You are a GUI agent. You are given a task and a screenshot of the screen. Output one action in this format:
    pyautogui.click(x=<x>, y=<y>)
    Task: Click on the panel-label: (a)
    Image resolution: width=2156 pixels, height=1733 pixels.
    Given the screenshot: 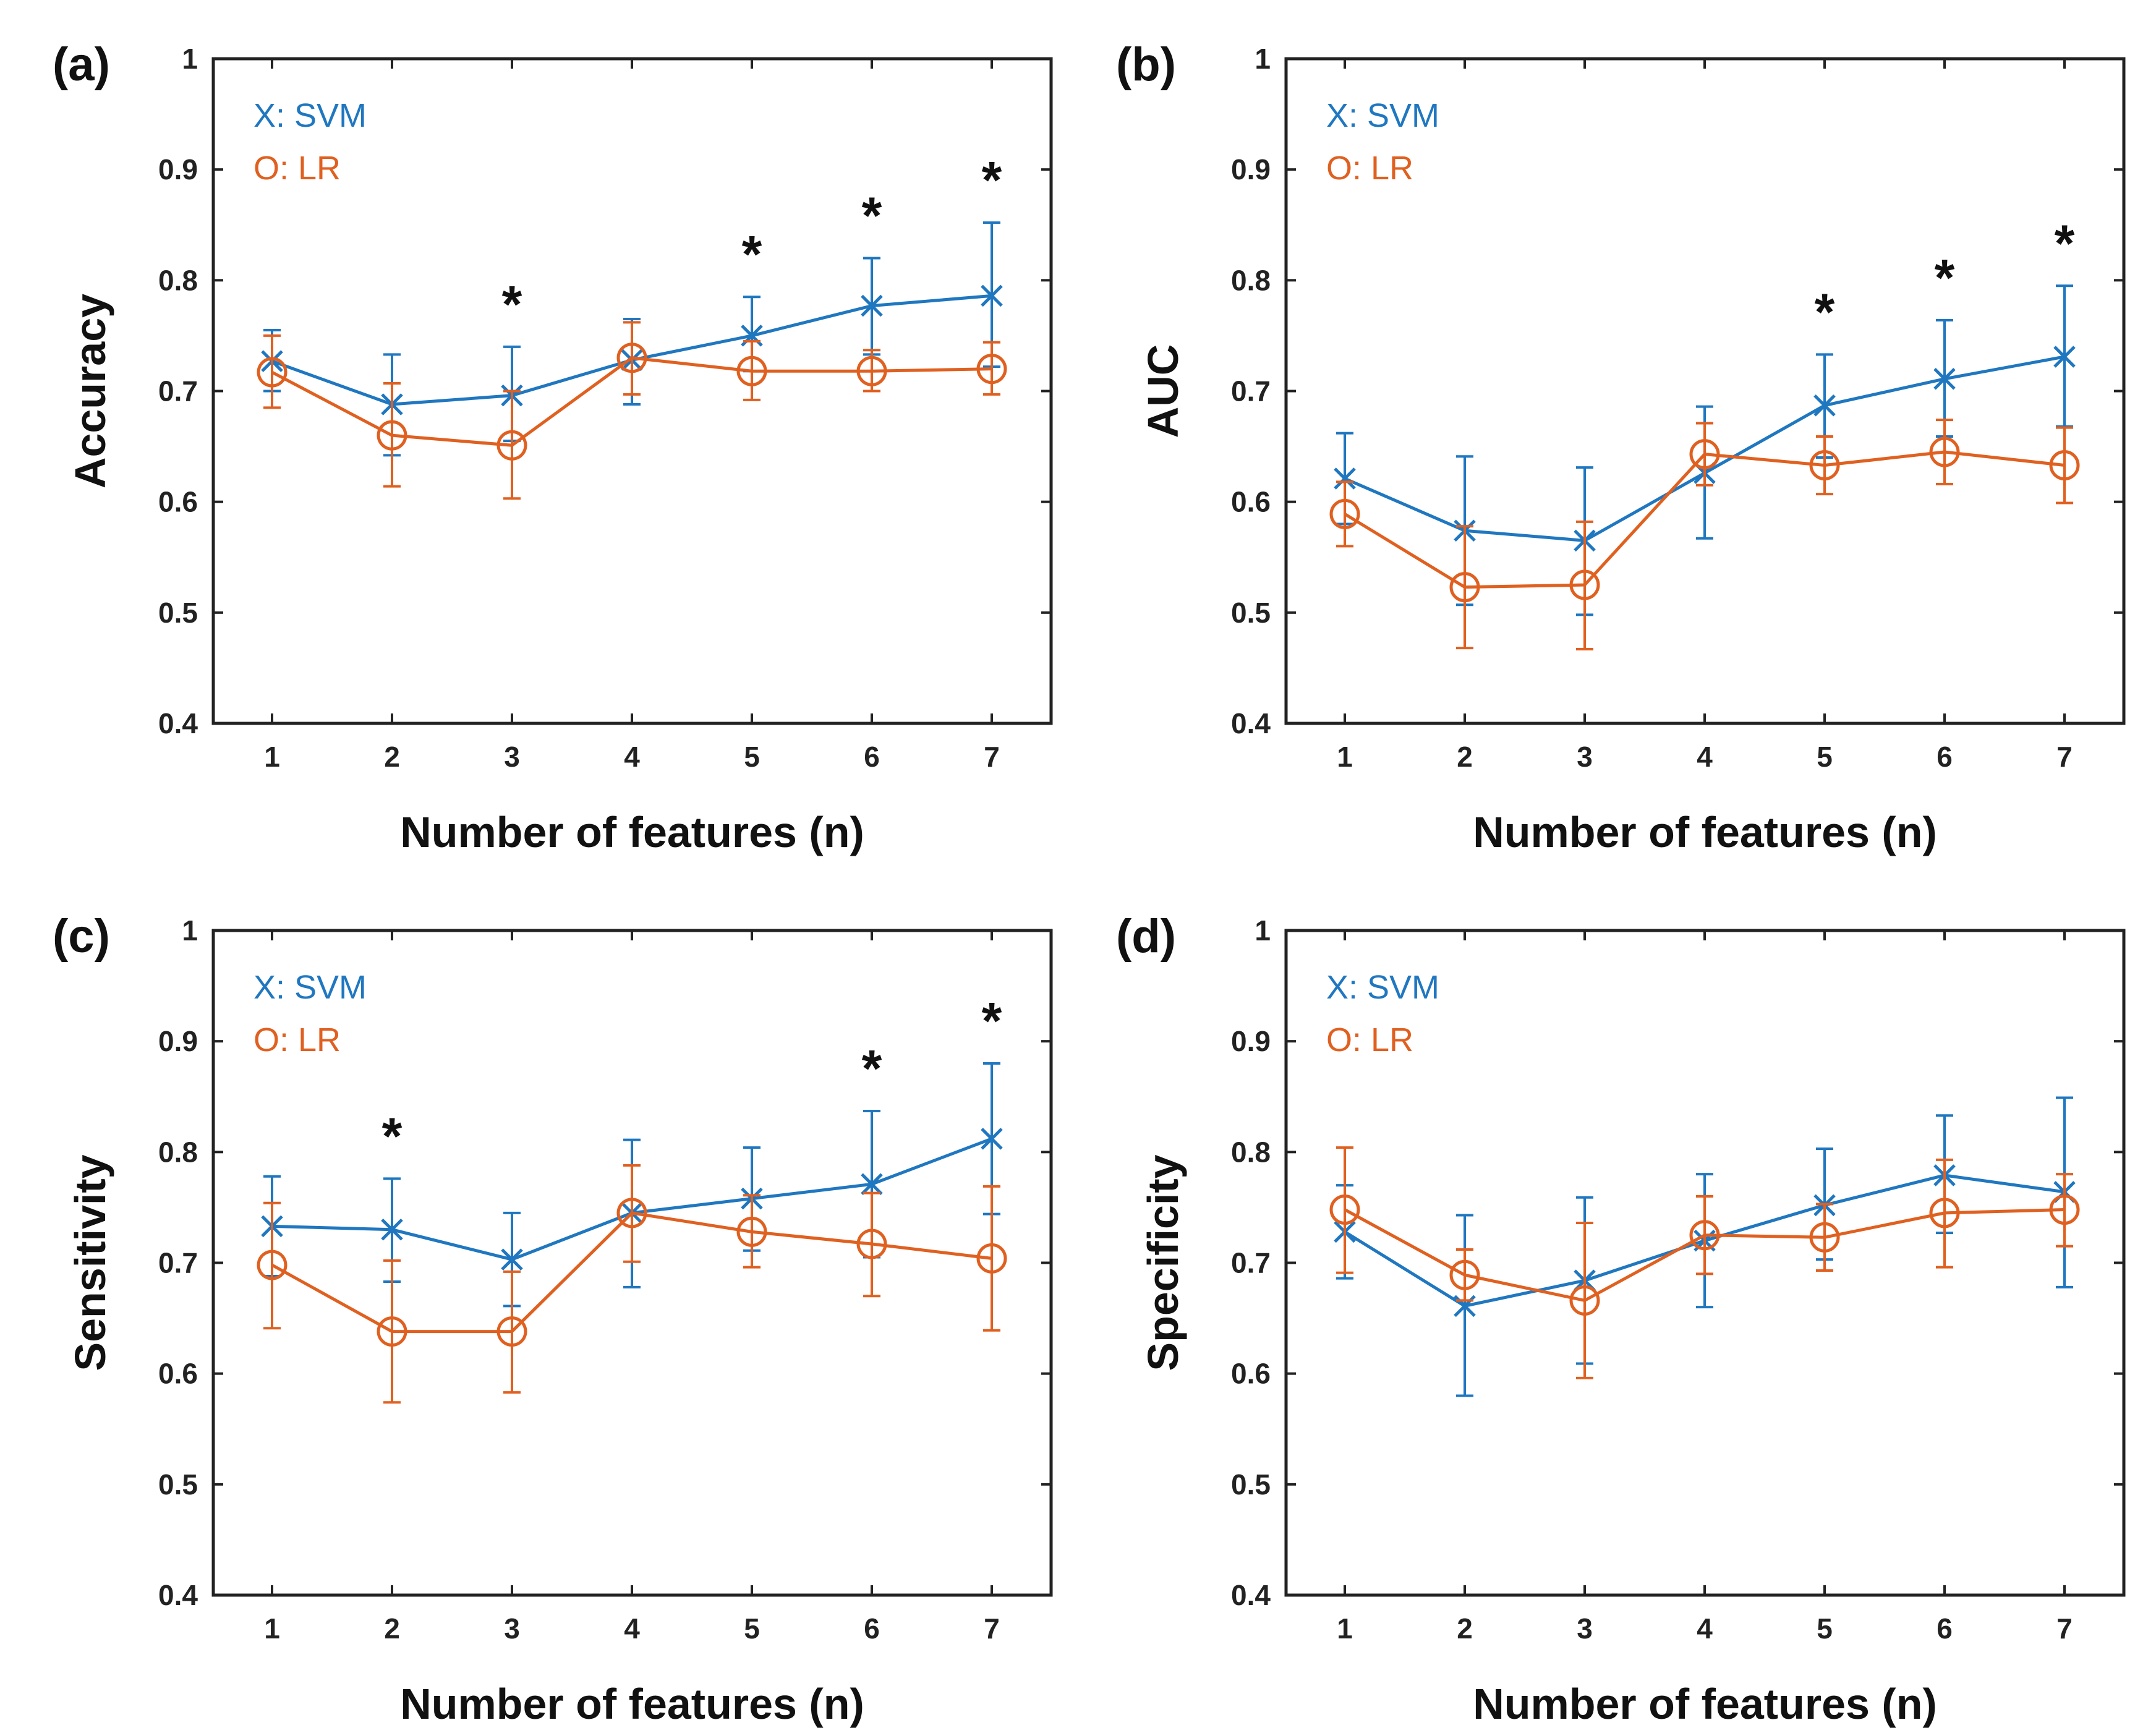 What is the action you would take?
    pyautogui.click(x=81, y=64)
    